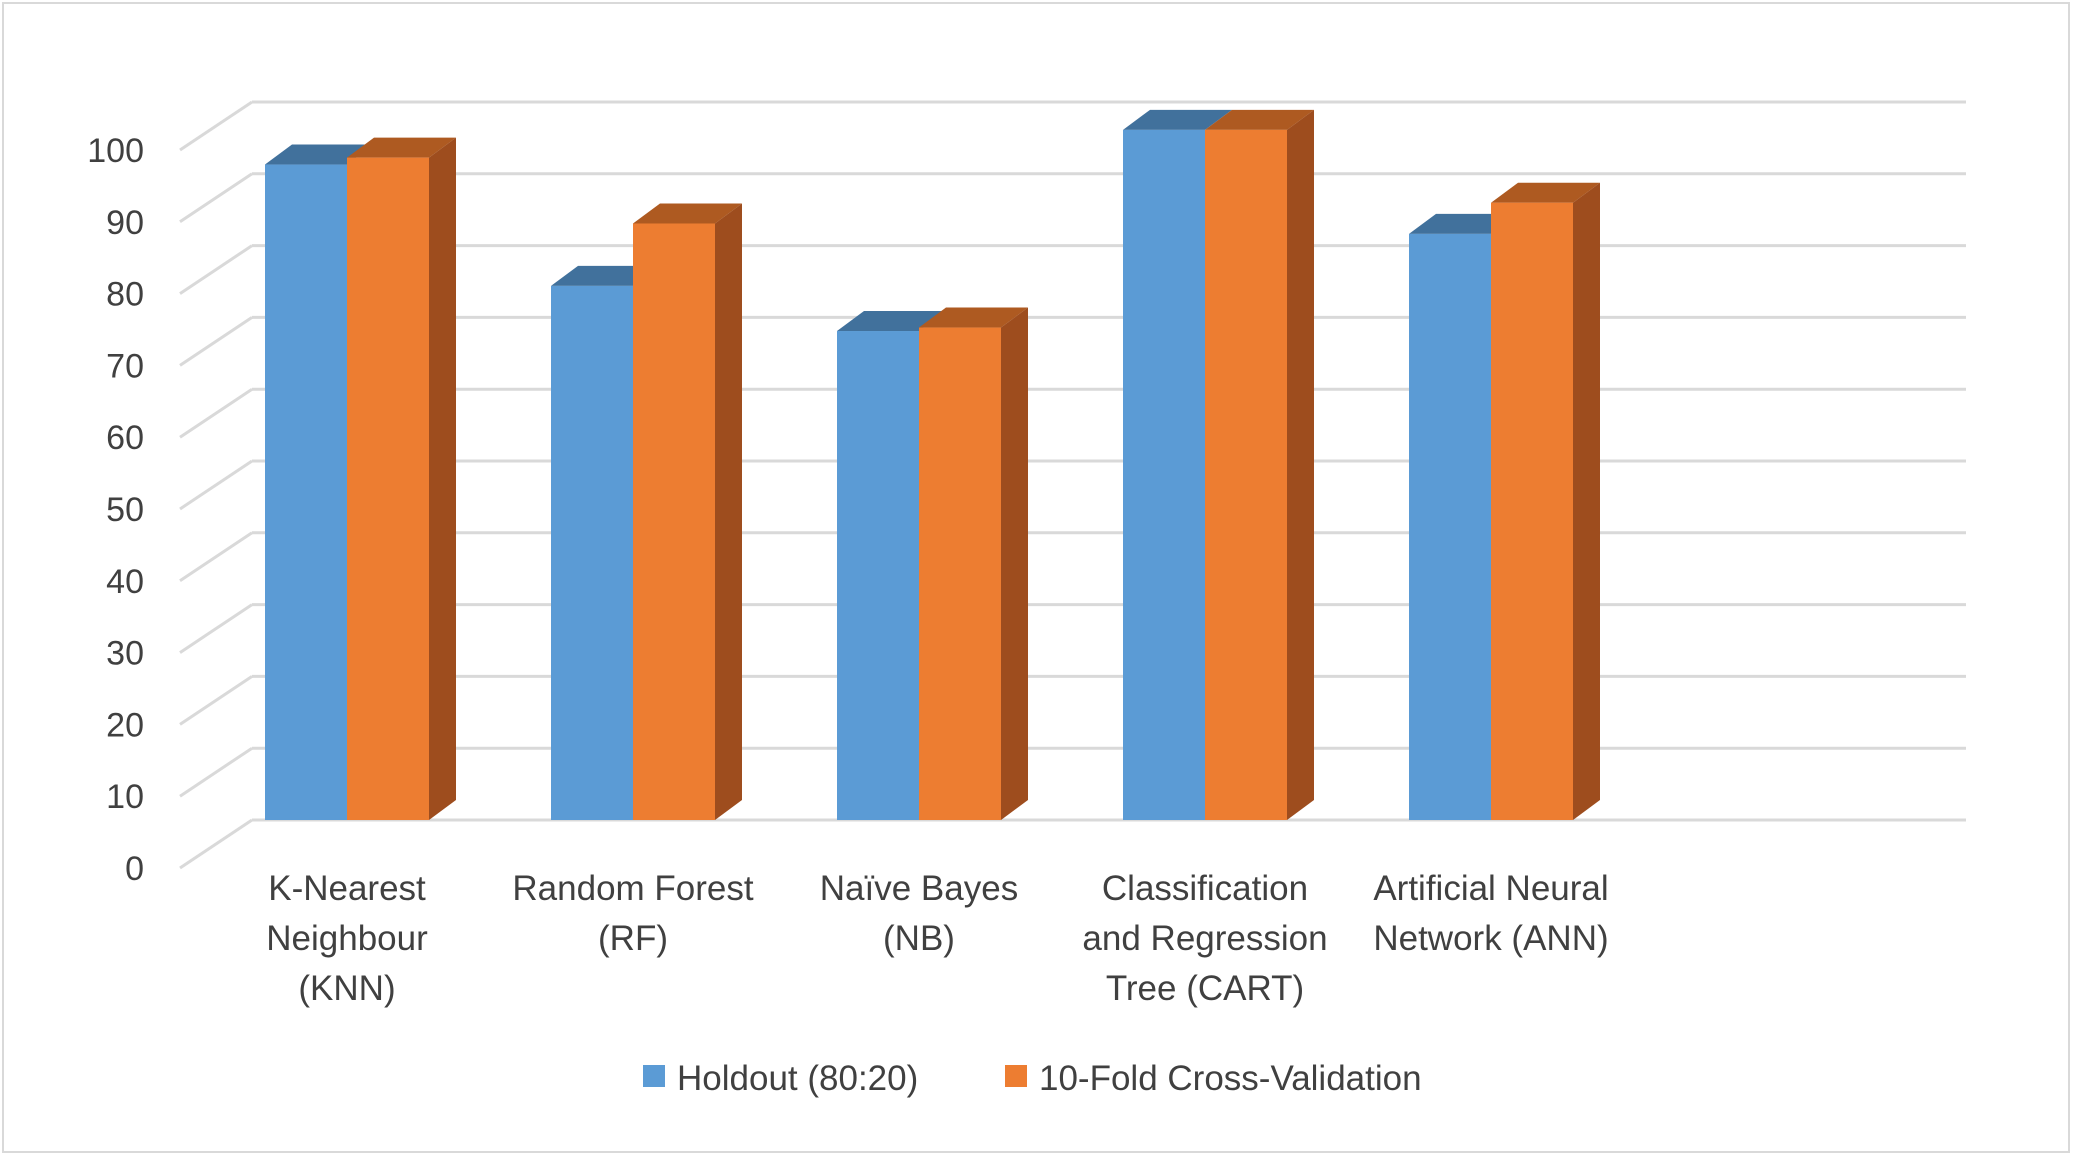 This screenshot has width=2074, height=1157. Describe the element at coordinates (1490, 888) in the screenshot. I see `x-tick-label: Artificial Neural` at that location.